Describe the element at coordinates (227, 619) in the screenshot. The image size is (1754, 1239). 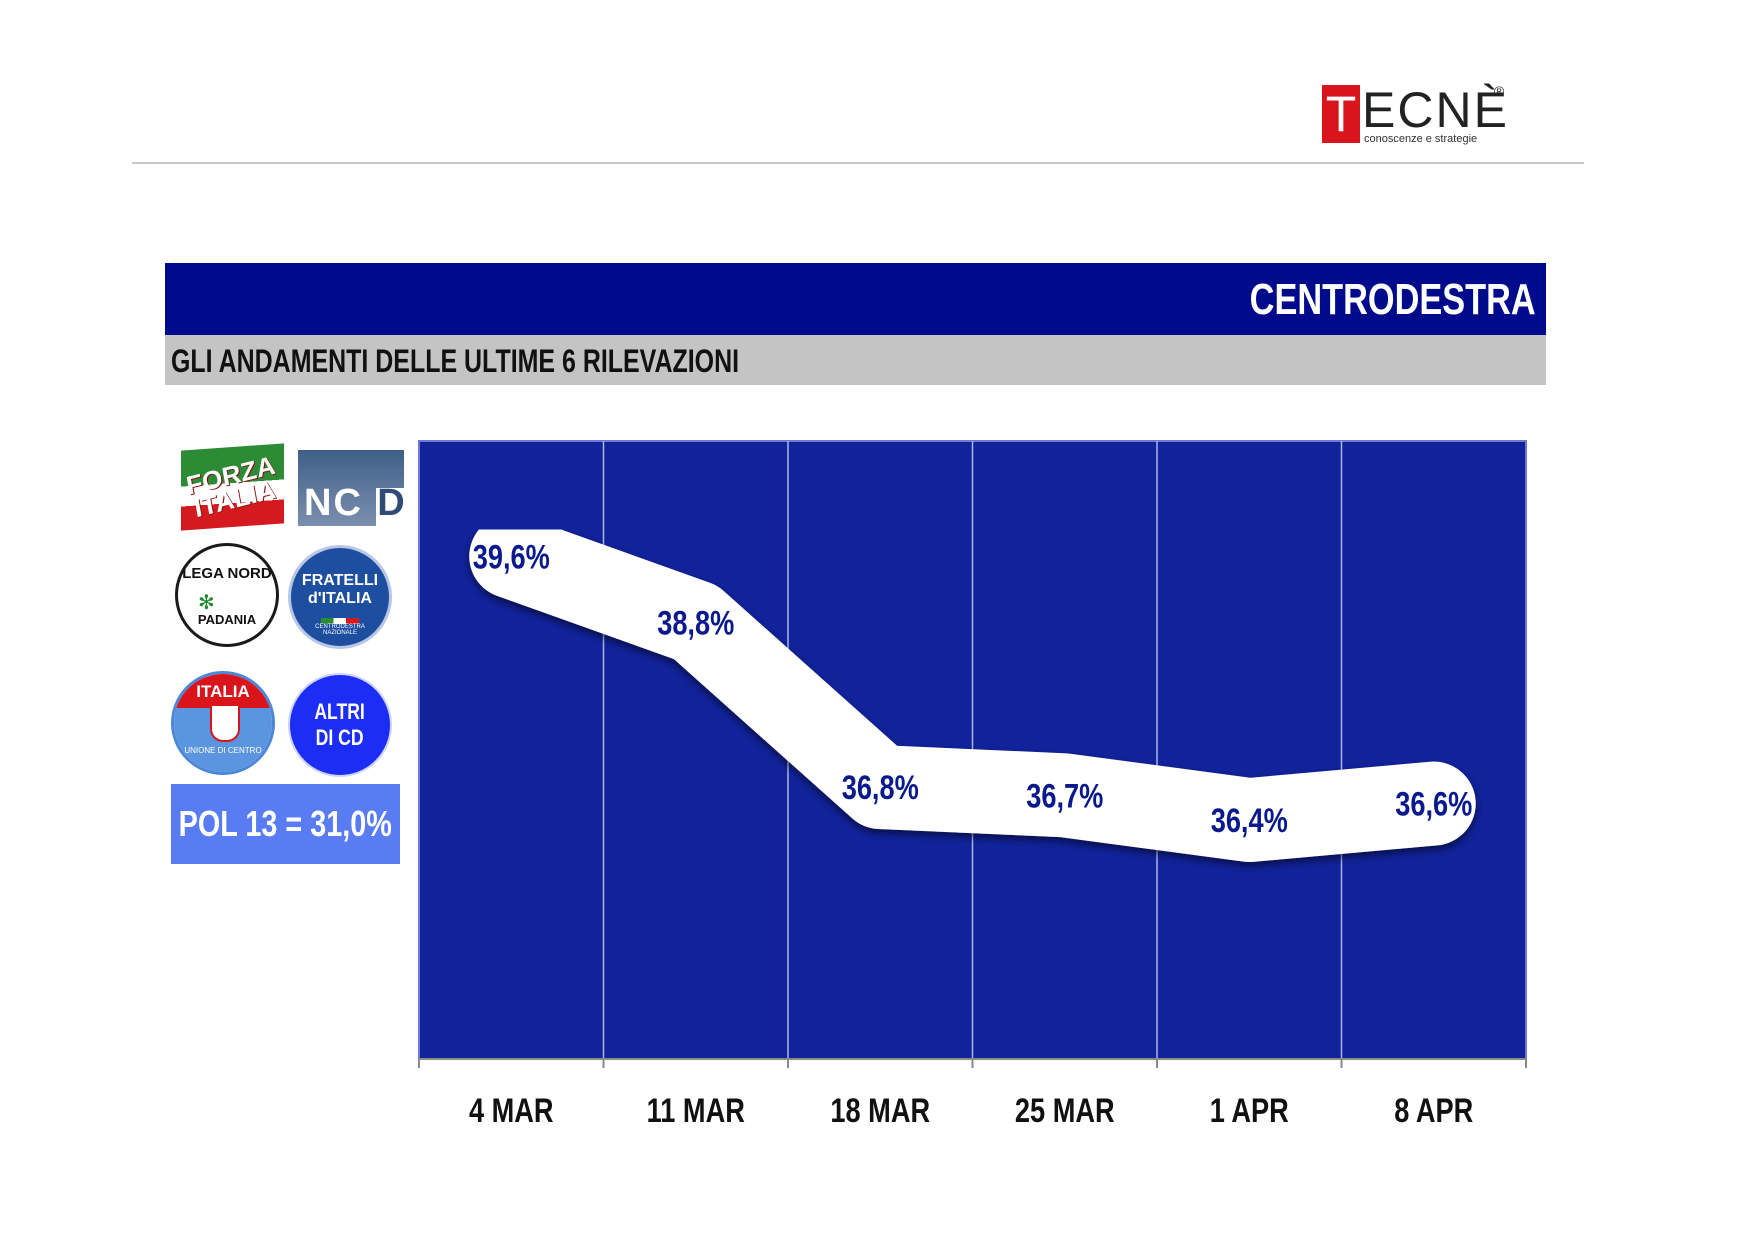
I see `lega-bottom-text: PADANIA` at that location.